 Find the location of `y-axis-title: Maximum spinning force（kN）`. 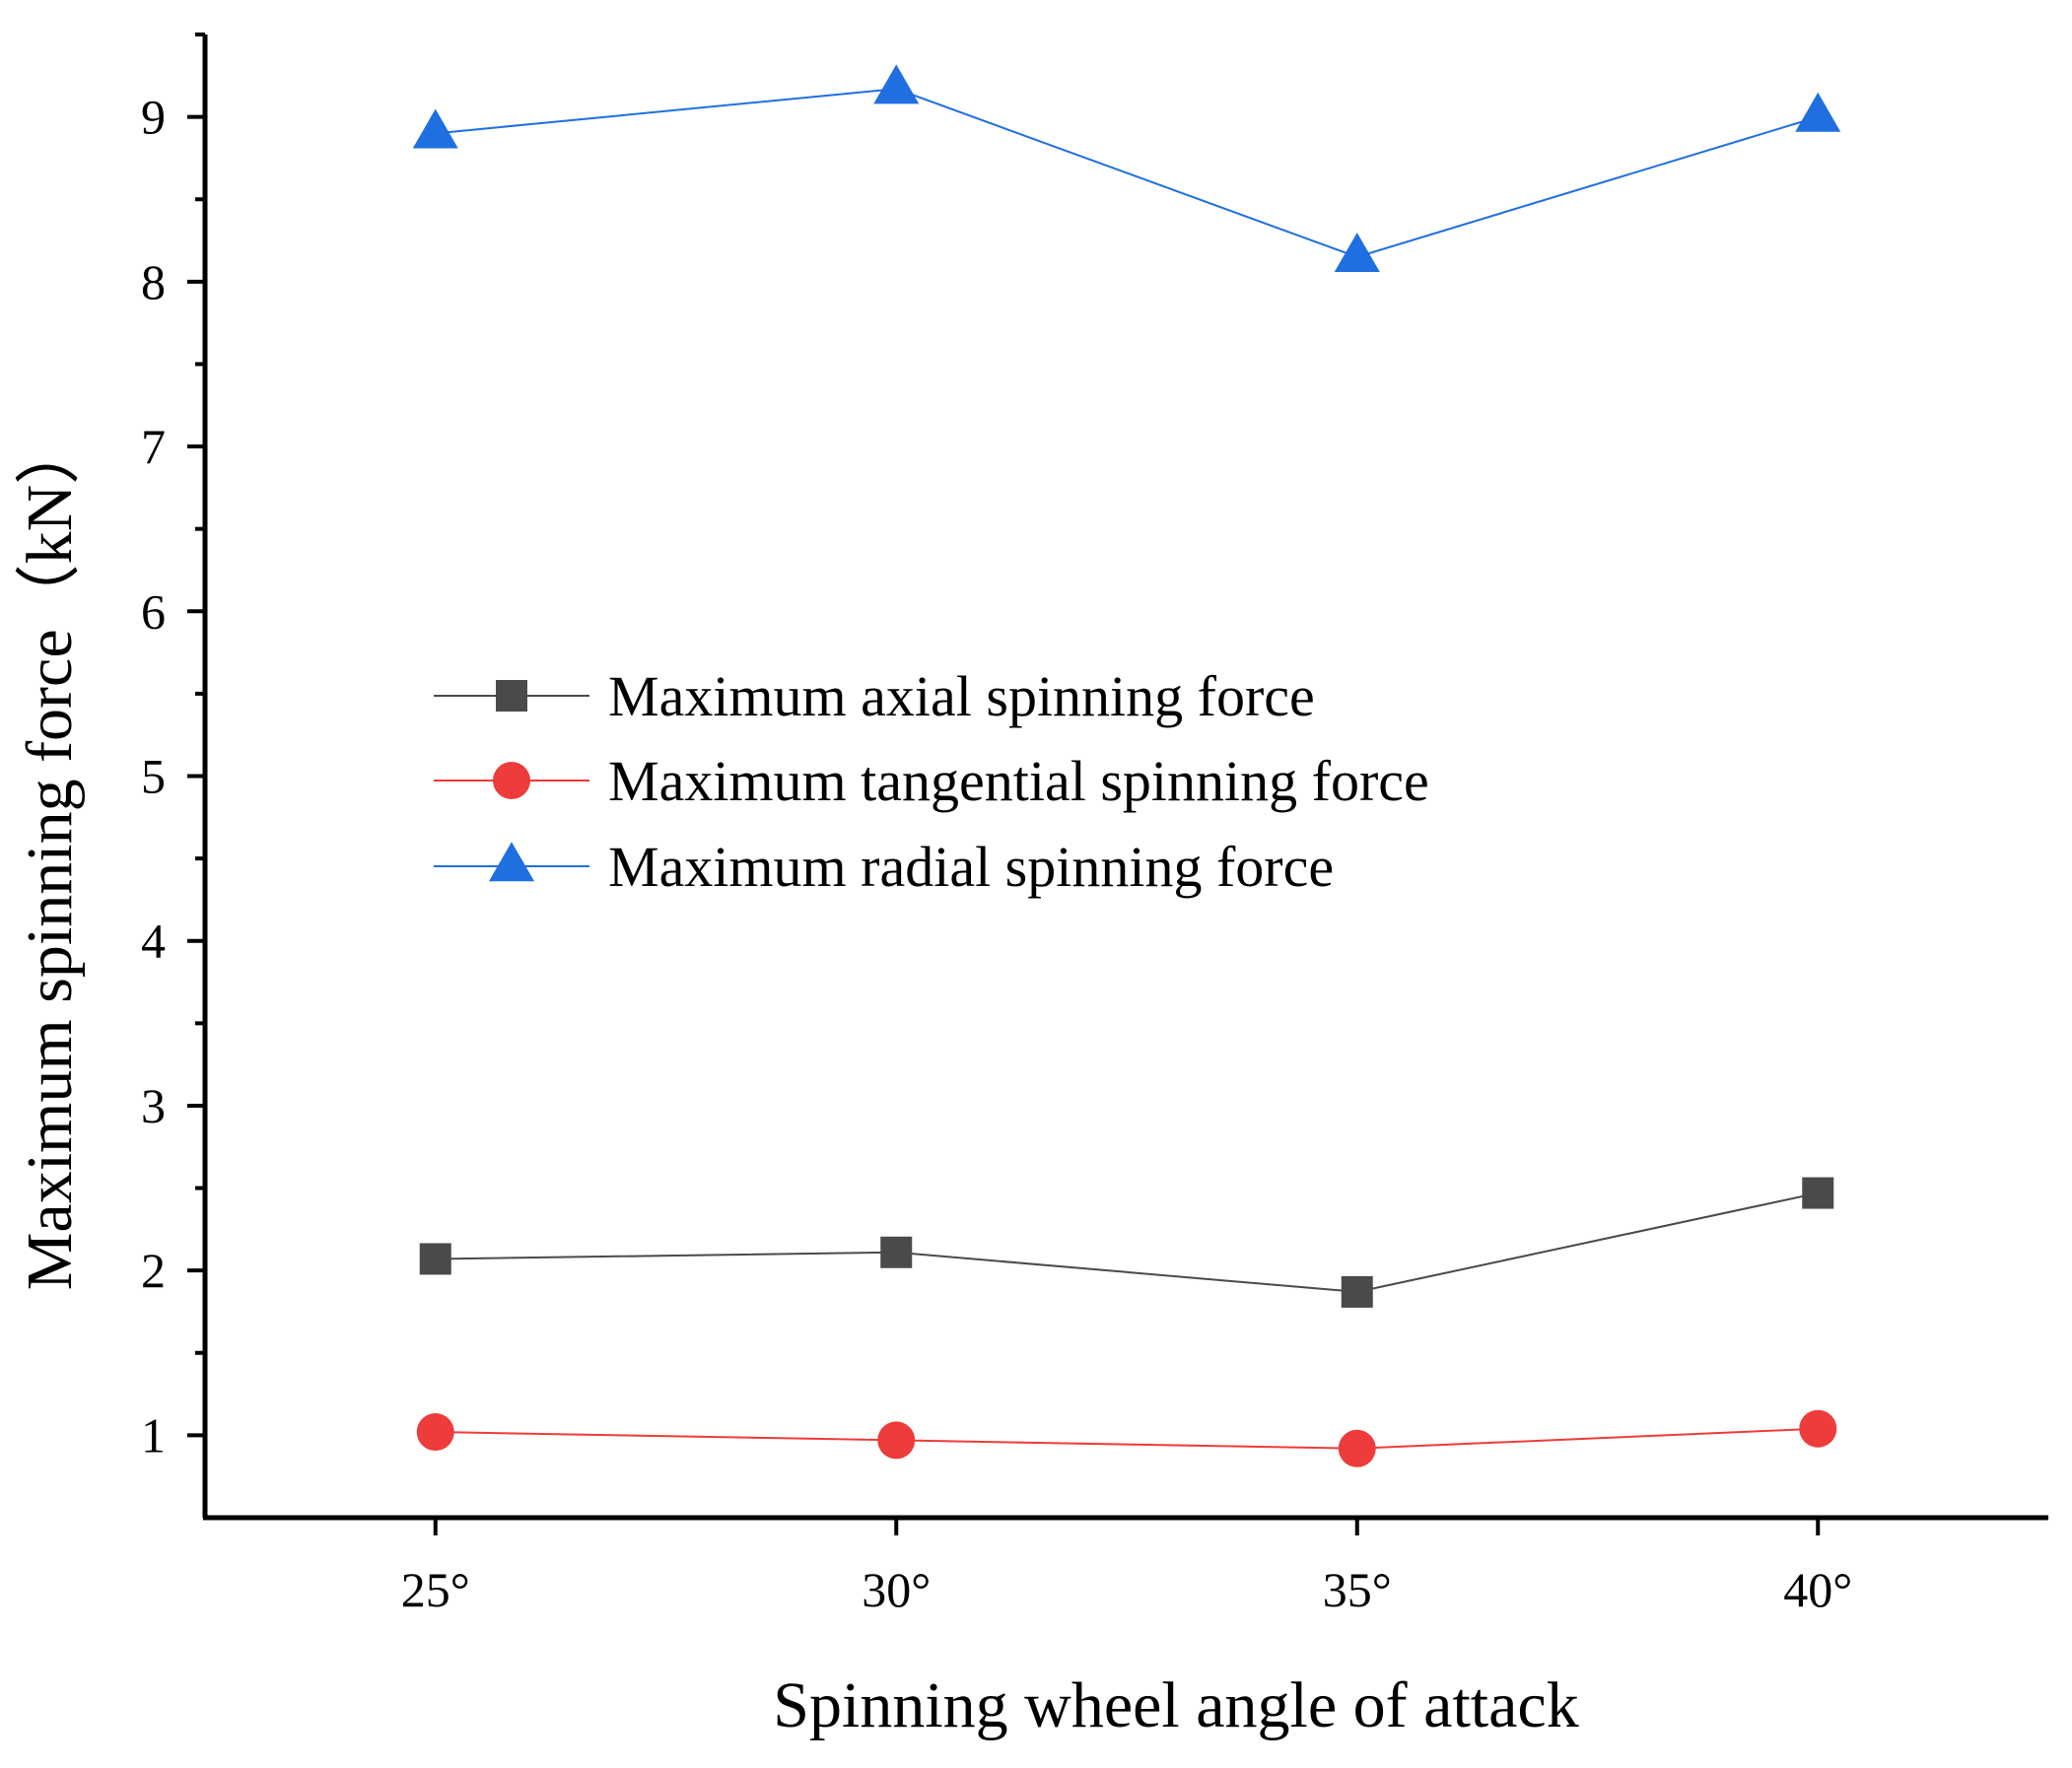

y-axis-title: Maximum spinning force（kN） is located at coordinates (50, 855).